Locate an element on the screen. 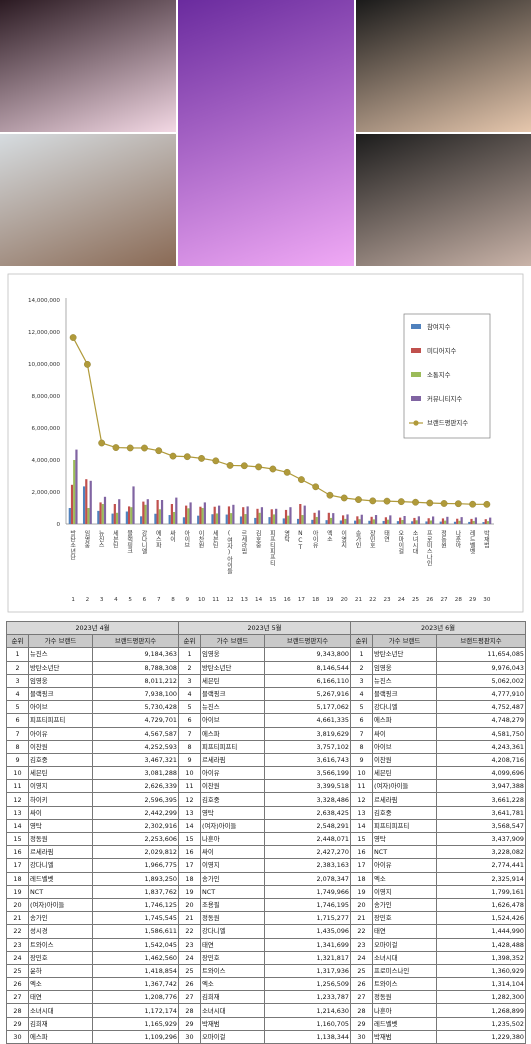 The width and height of the screenshot is (531, 1044). brand-cell: 영탁 is located at coordinates (60, 826).